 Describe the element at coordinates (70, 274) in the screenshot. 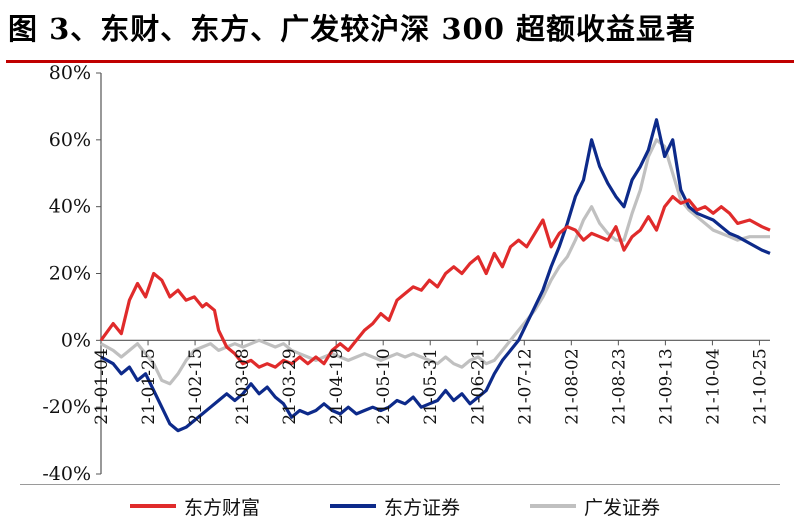

I see `y-tick-label: 20%` at that location.